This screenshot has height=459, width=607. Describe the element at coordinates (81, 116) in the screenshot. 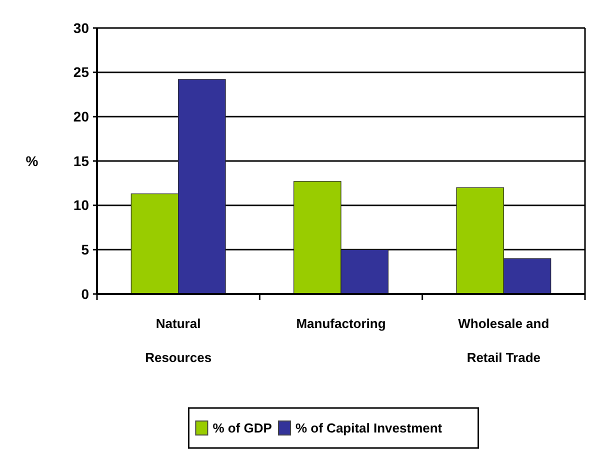

I see `y-tick-label: 20` at that location.